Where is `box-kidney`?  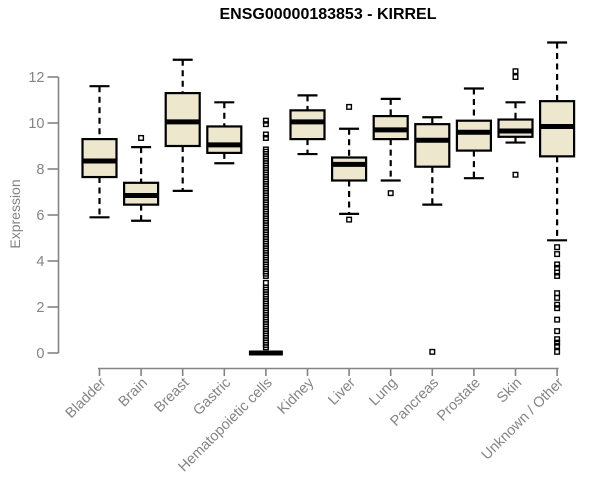 box-kidney is located at coordinates (307, 125).